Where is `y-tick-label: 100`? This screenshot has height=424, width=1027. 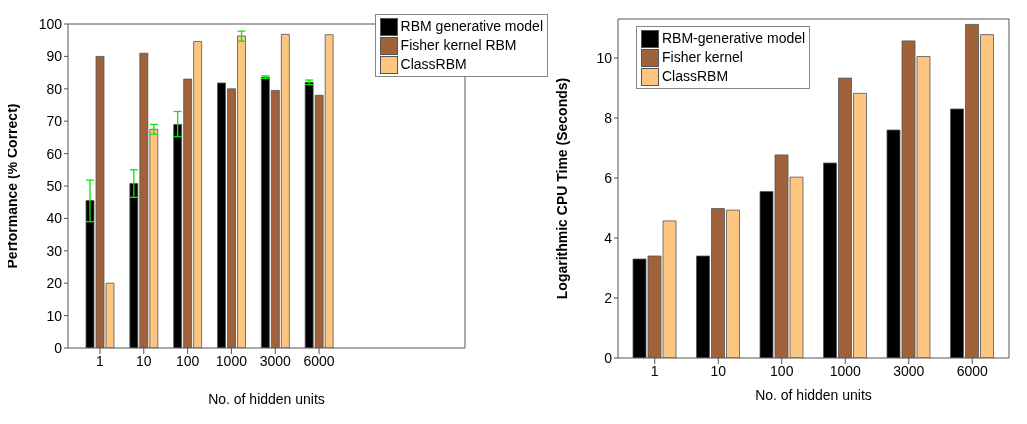 y-tick-label: 100 is located at coordinates (50, 23).